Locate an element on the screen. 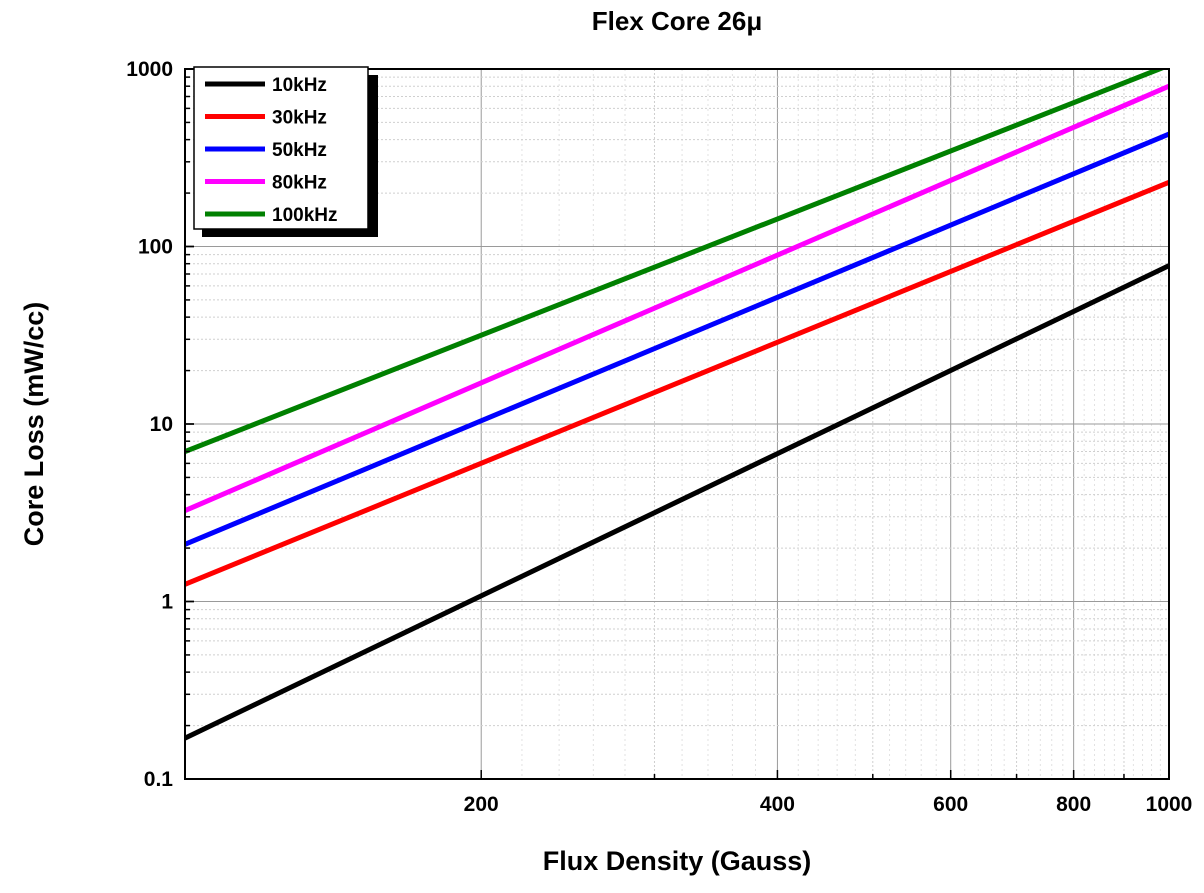  legend-label: 80kHz is located at coordinates (299, 183).